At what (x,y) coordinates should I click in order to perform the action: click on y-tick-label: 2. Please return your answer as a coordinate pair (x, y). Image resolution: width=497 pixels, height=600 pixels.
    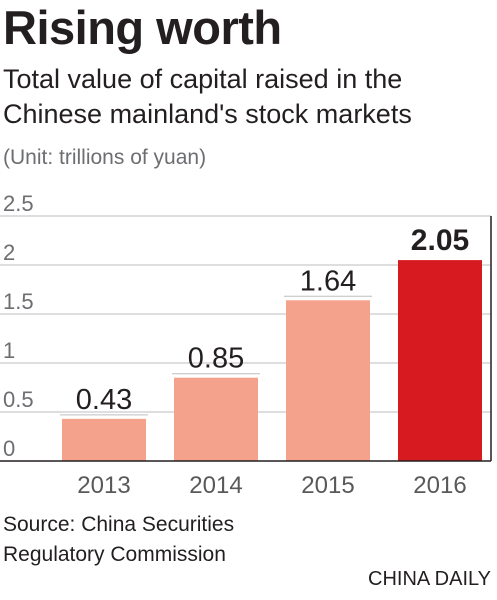
    Looking at the image, I should click on (9, 252).